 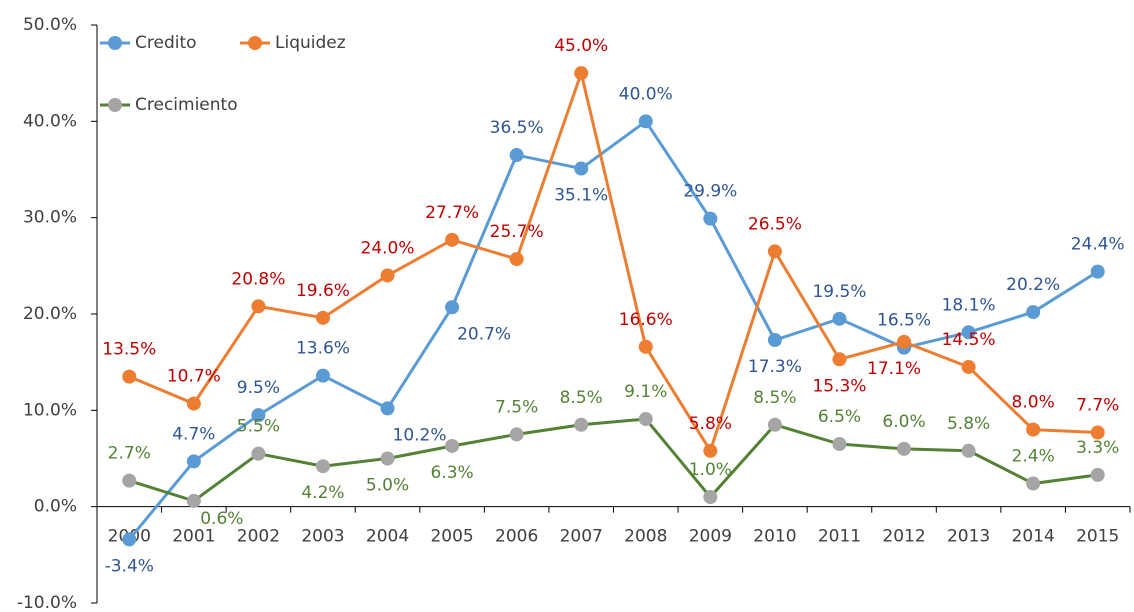 What do you see at coordinates (517, 232) in the screenshot?
I see `data-label: 25.7%` at bounding box center [517, 232].